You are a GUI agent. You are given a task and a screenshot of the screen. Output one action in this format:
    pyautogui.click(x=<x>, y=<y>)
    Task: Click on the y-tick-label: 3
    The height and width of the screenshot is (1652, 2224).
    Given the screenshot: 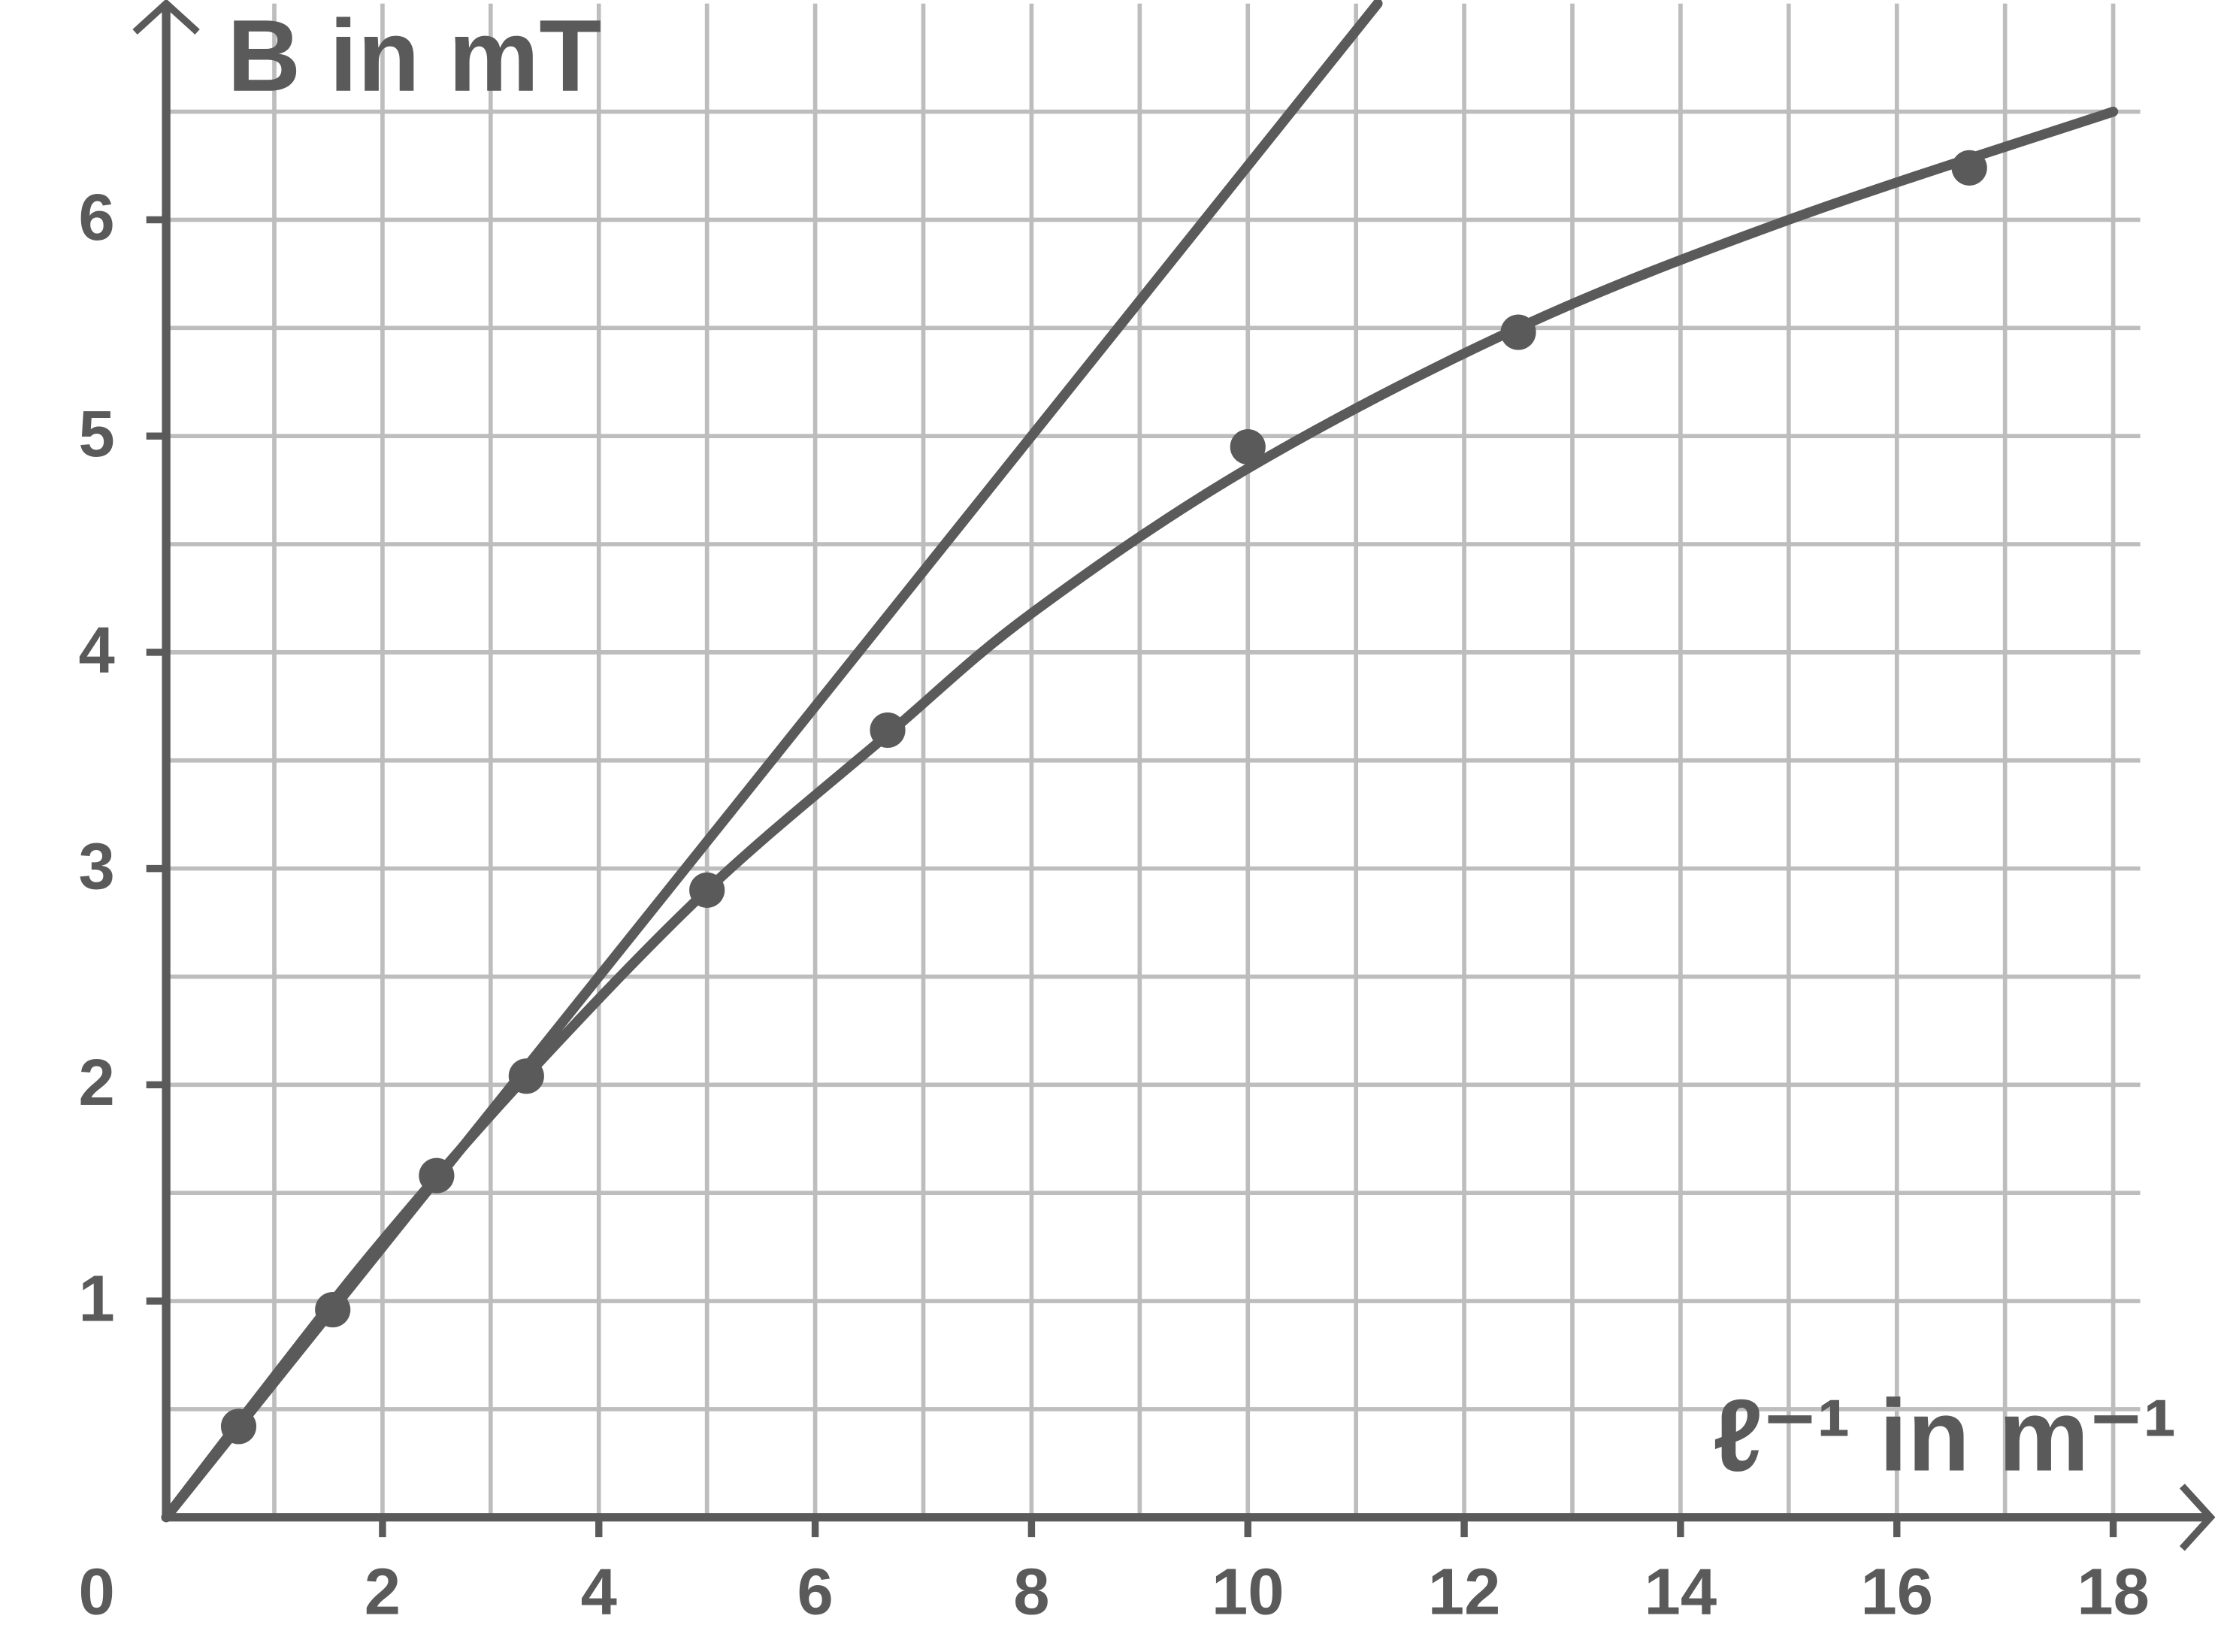 What is the action you would take?
    pyautogui.click(x=96, y=866)
    